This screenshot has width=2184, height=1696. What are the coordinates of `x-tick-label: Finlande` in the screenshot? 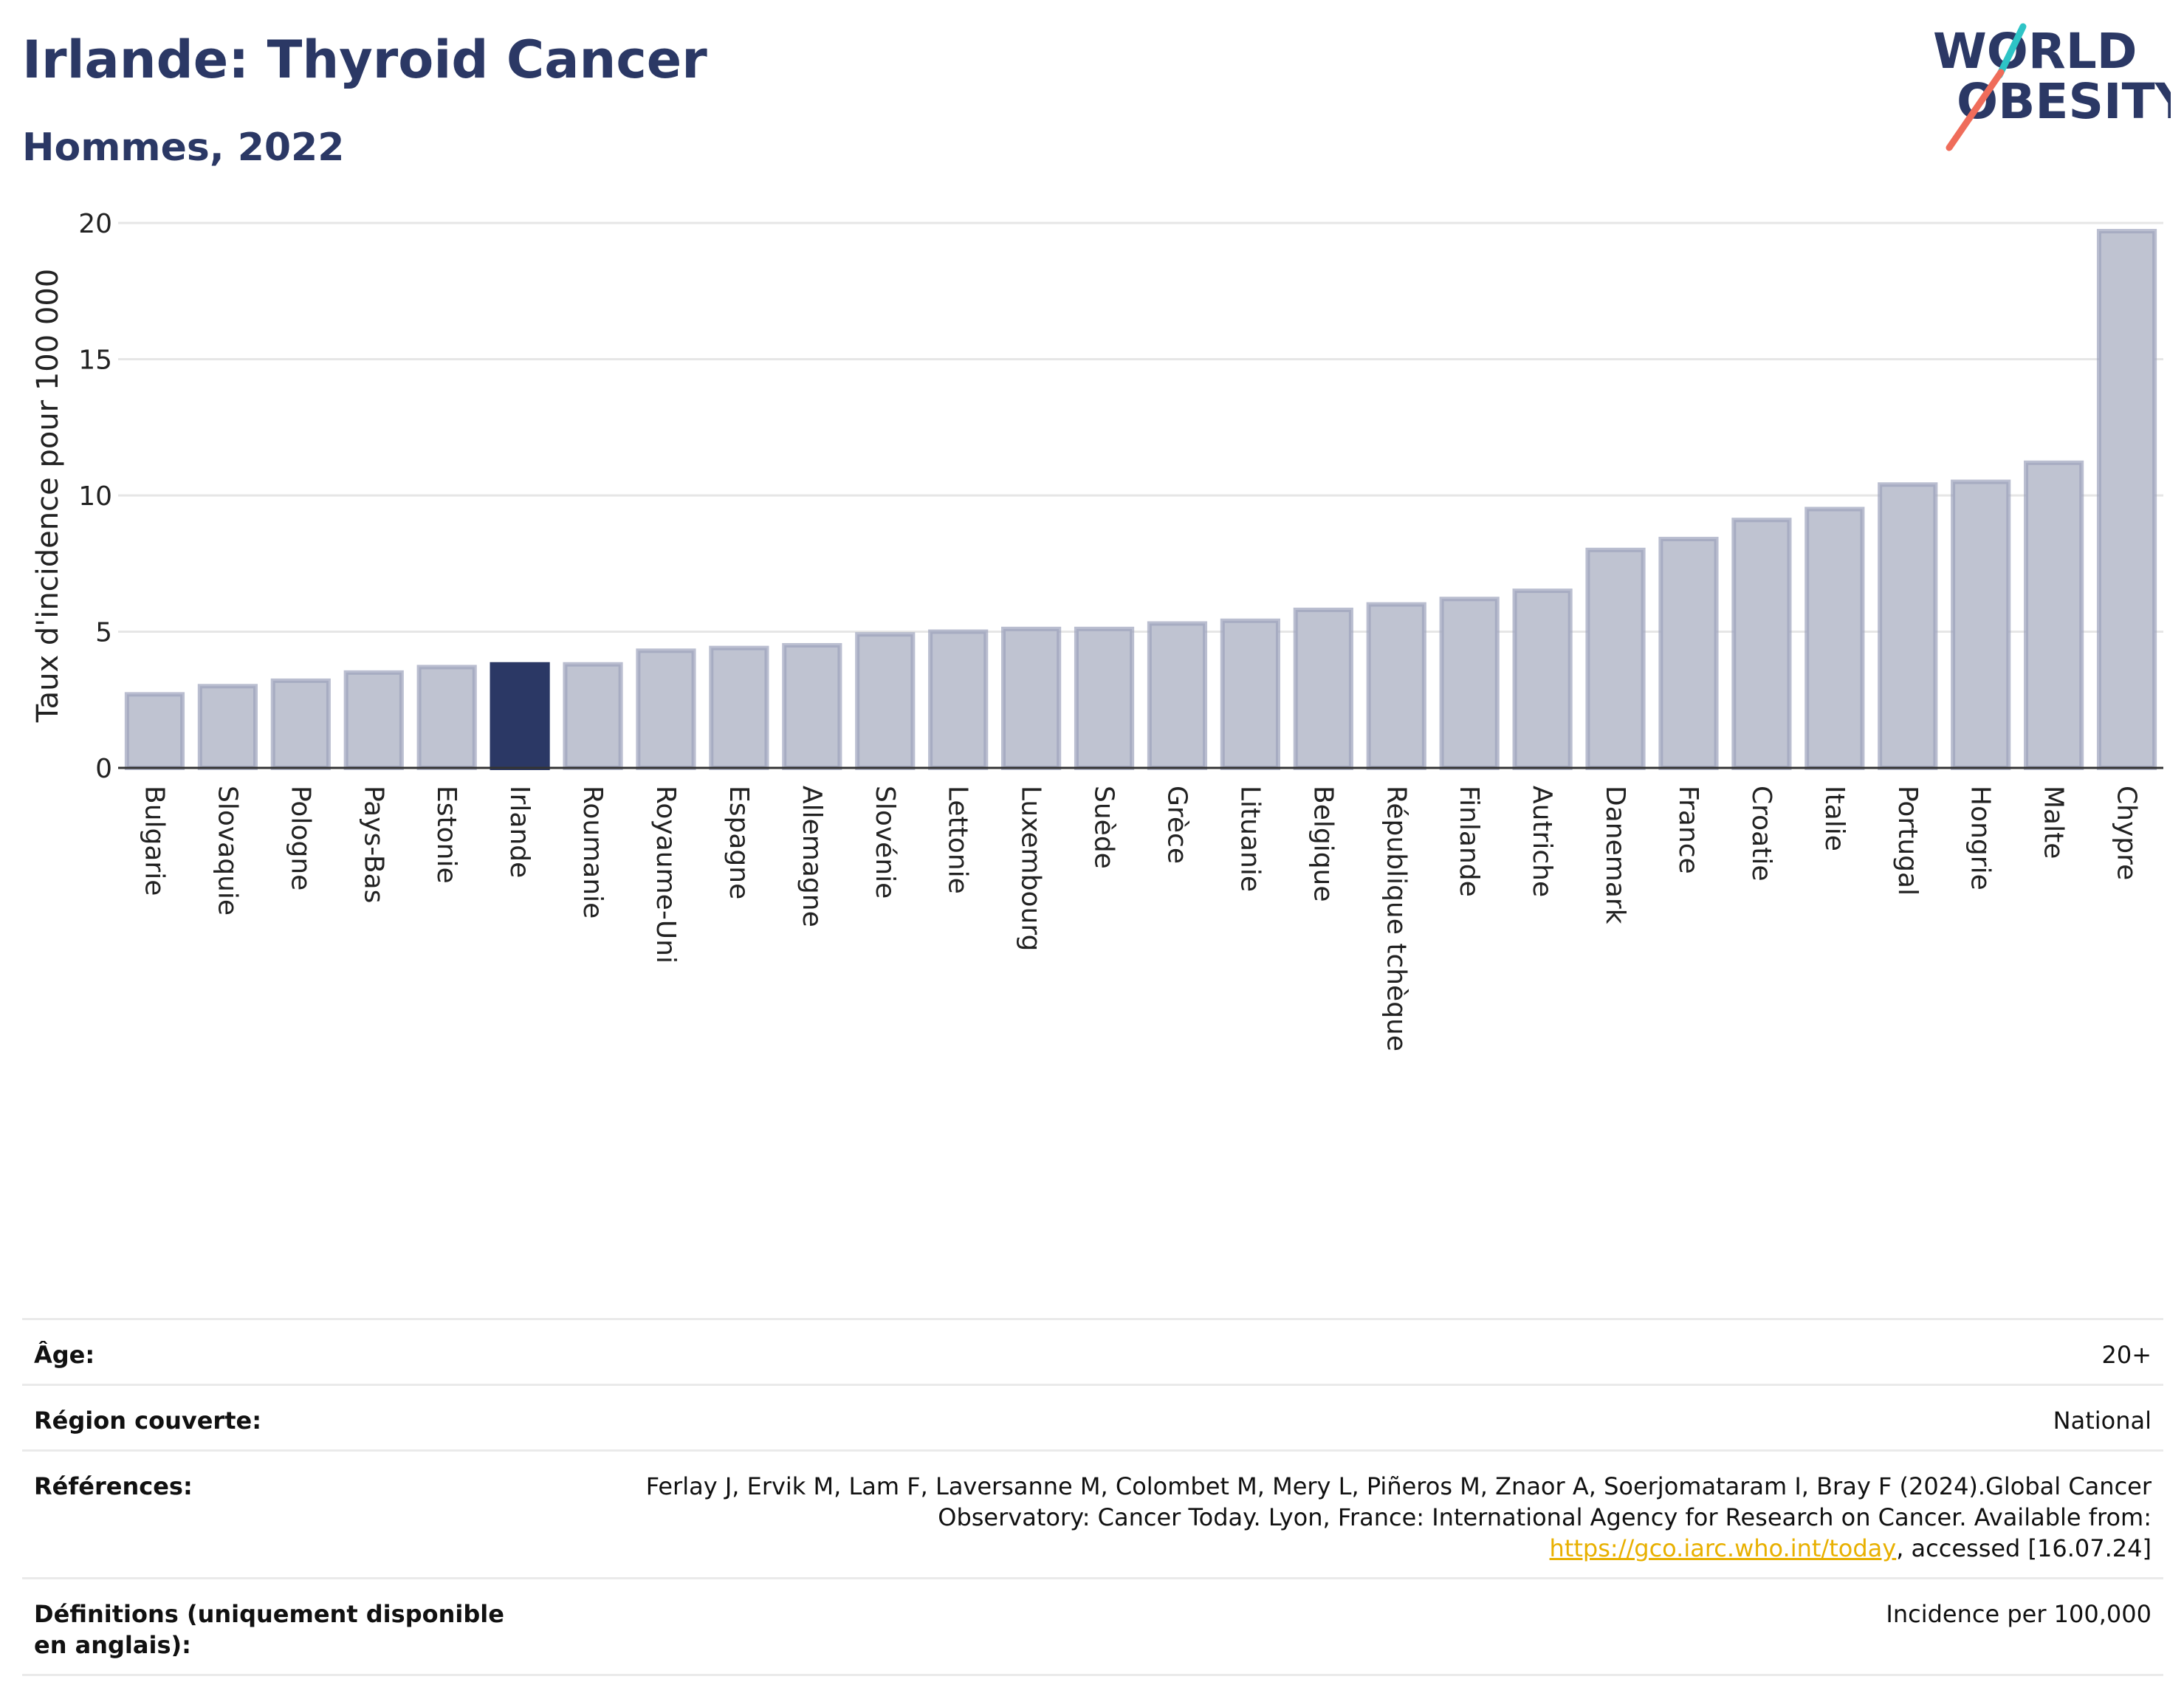 It's located at (1469, 841).